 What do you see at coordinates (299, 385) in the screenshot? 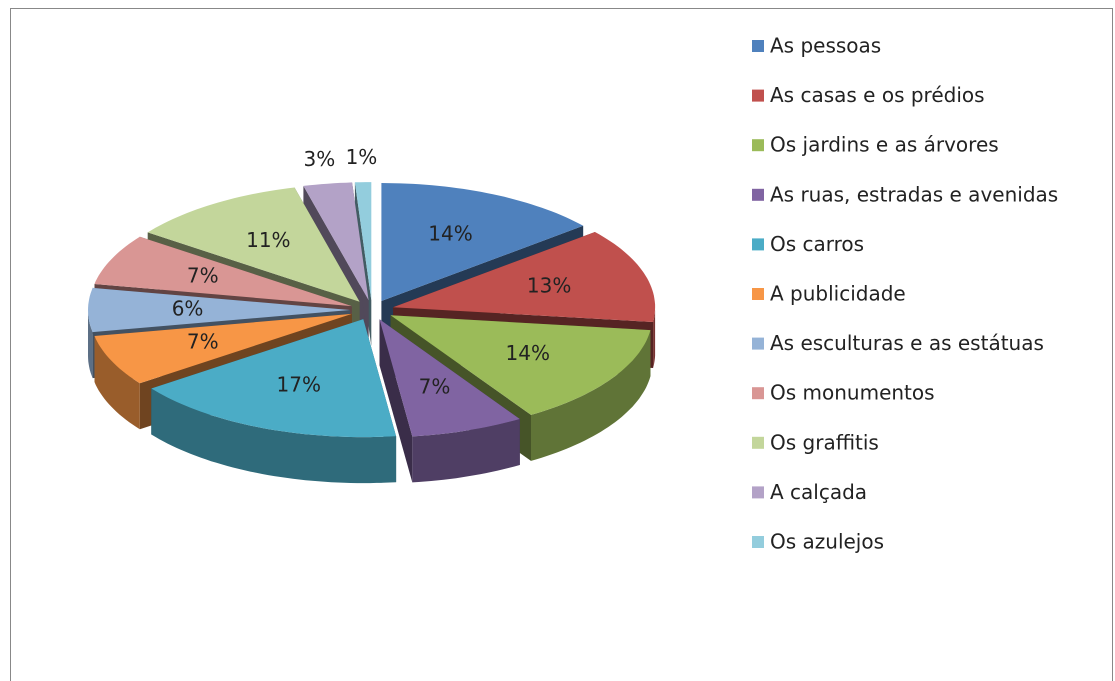
I see `data-label: 17%` at bounding box center [299, 385].